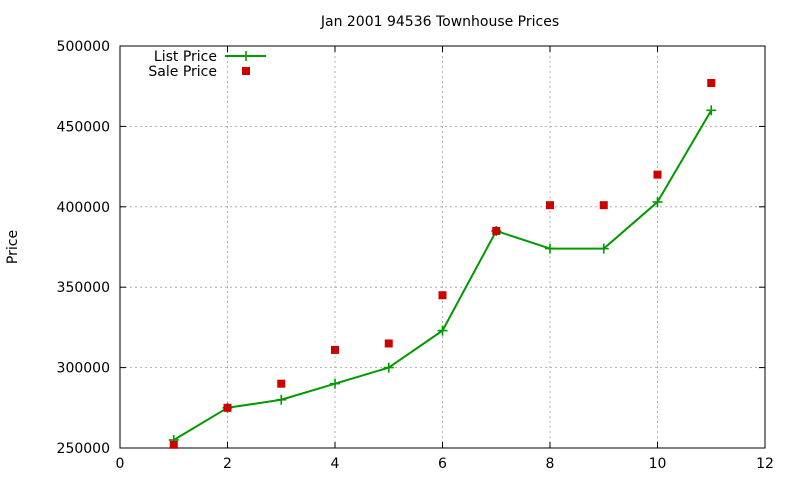  I want to click on legend: List Price Sale Price, so click(207, 64).